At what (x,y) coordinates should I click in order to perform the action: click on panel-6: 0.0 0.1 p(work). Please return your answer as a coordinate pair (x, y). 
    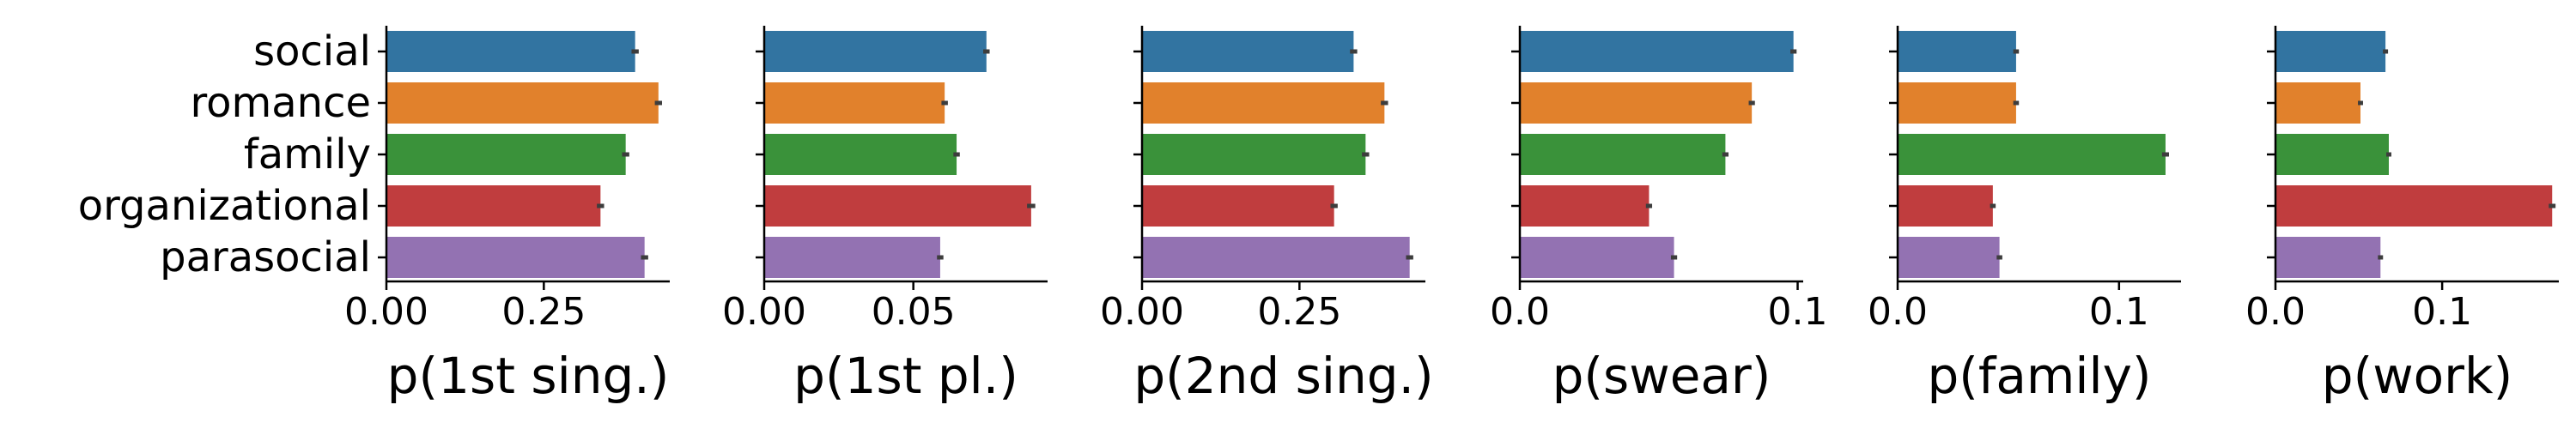
    Looking at the image, I should click on (2402, 215).